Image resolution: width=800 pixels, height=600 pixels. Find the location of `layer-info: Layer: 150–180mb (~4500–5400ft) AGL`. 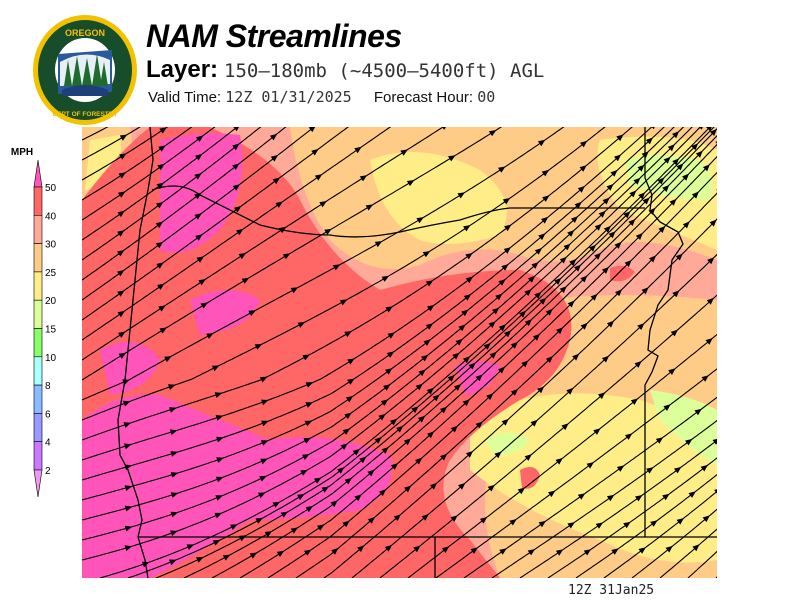

layer-info: Layer: 150–180mb (~4500–5400ft) AGL is located at coordinates (345, 70).